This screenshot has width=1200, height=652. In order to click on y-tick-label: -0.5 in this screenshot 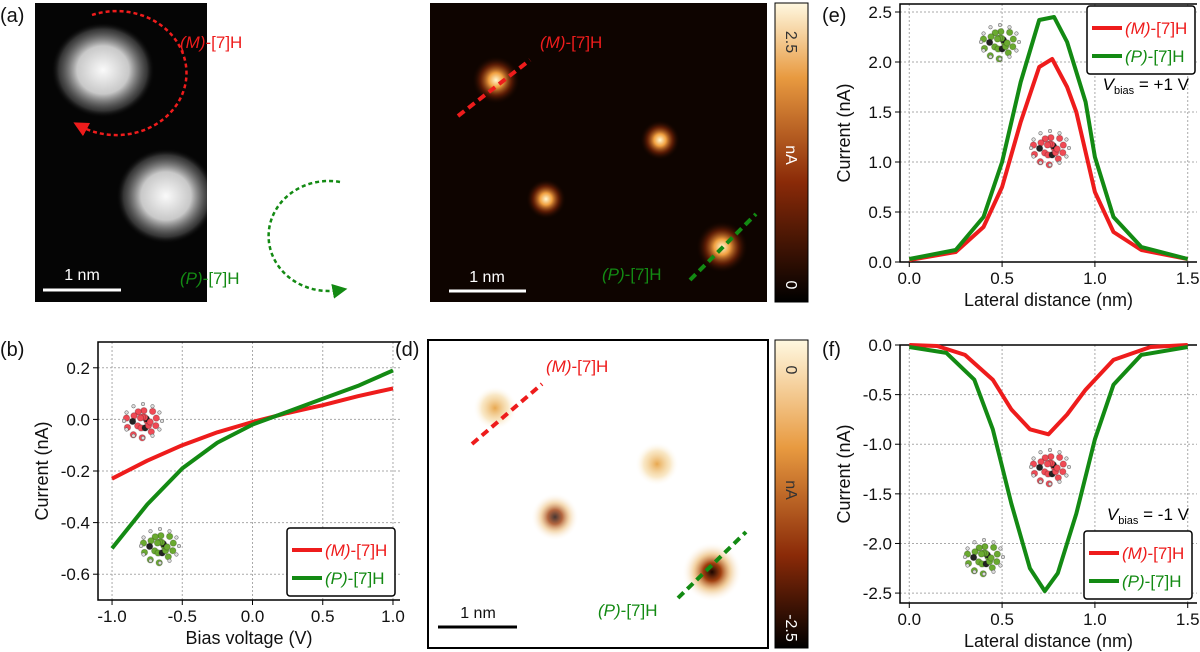, I will do `click(877, 395)`.